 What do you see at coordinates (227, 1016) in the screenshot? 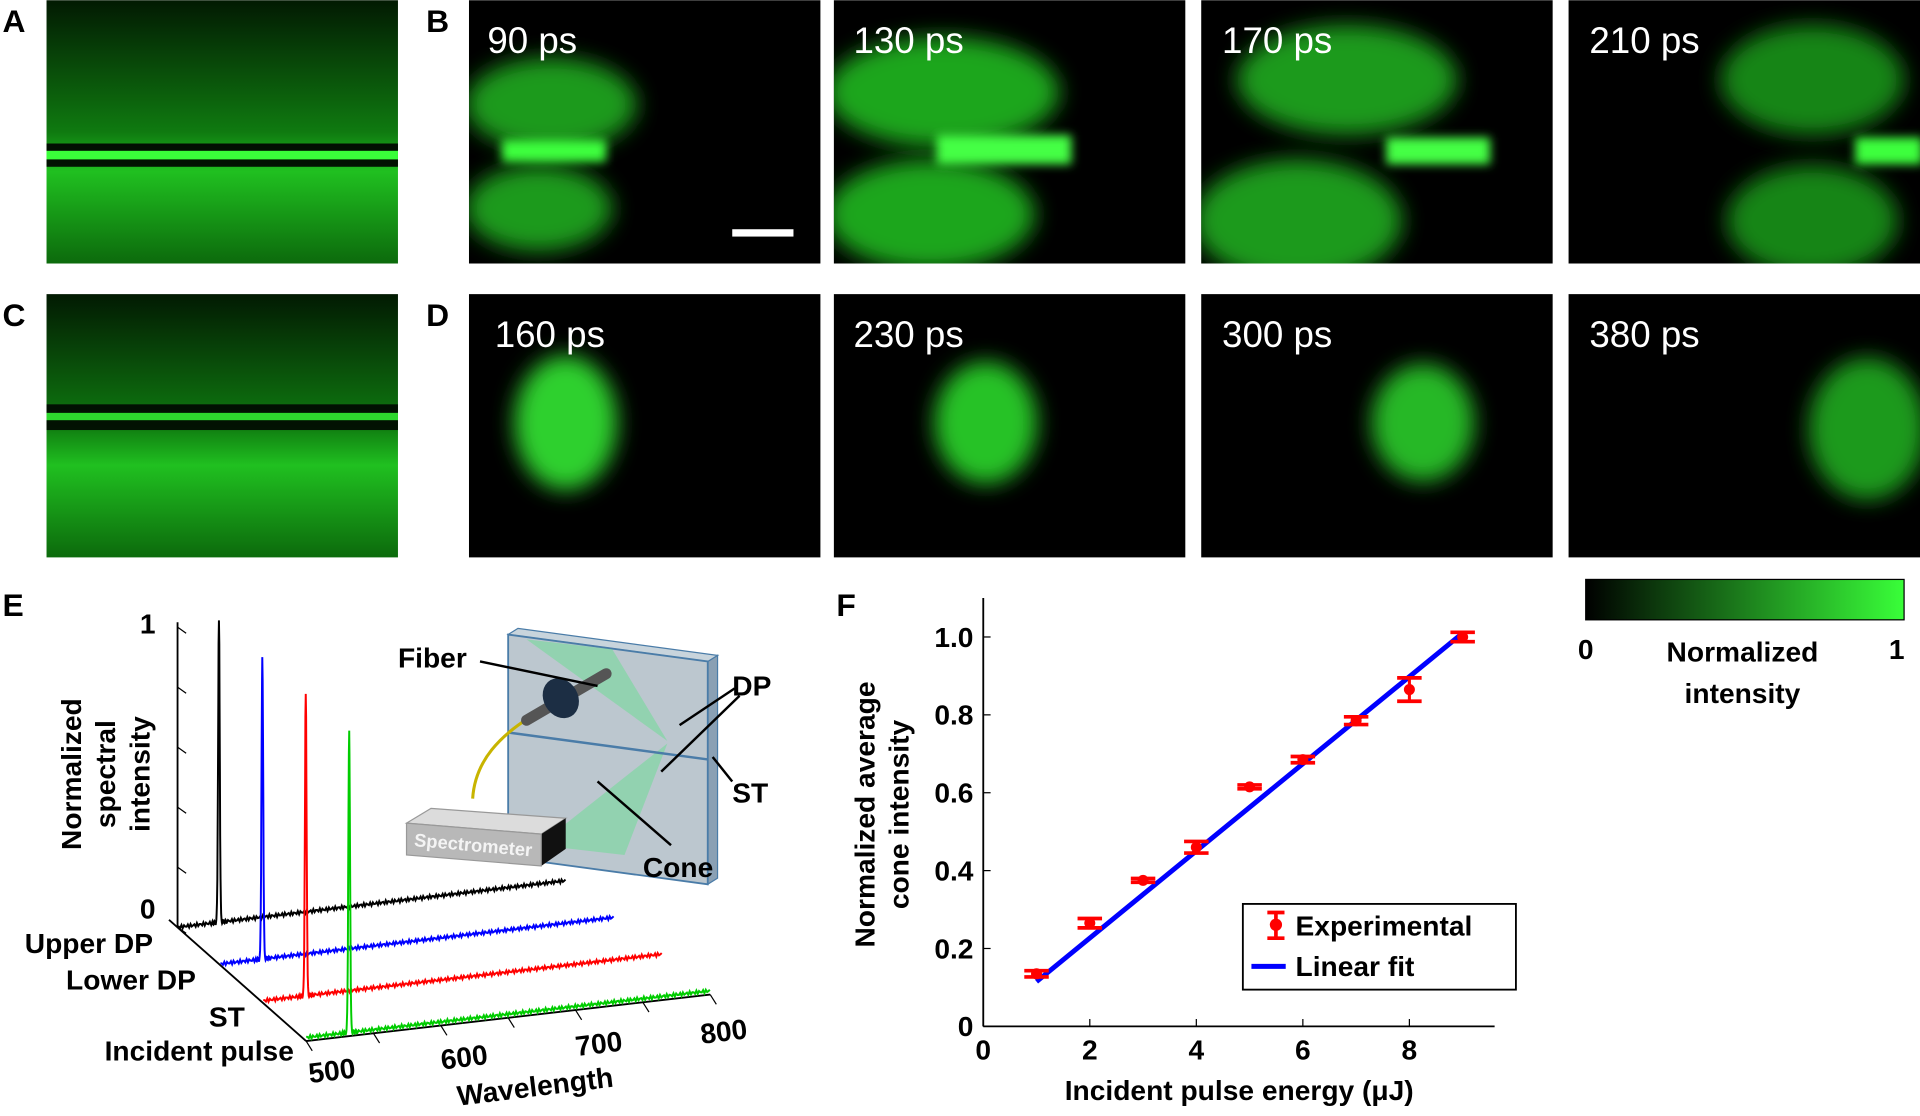
I see `series-label: ST` at bounding box center [227, 1016].